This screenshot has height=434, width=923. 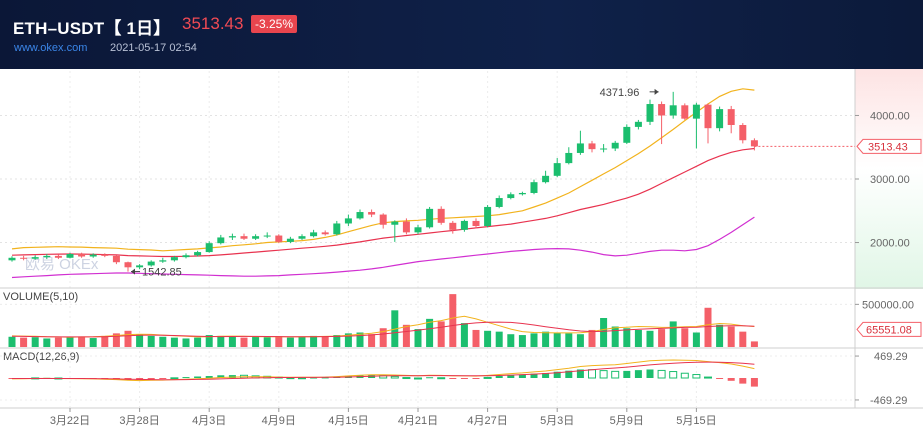 I want to click on x-tick-label: 5月3日, so click(x=557, y=421).